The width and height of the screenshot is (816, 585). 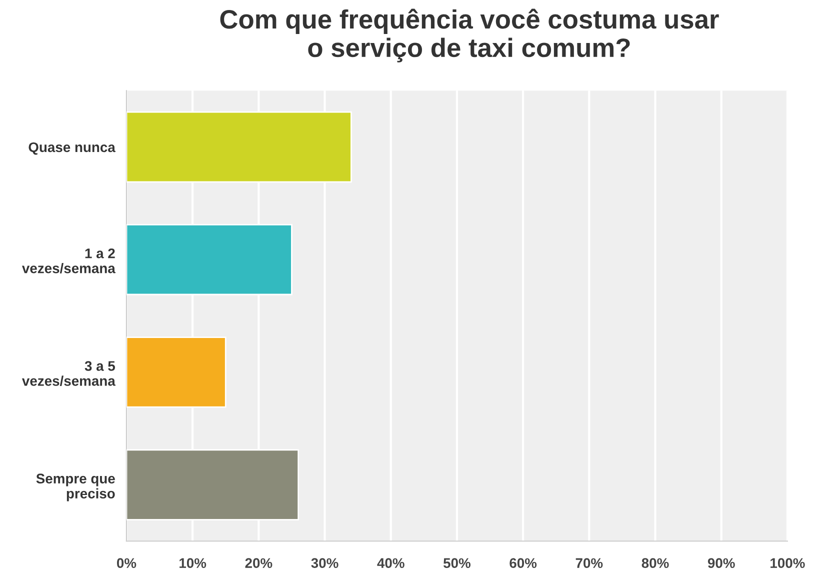 What do you see at coordinates (72, 148) in the screenshot?
I see `y-tick-label: Quase nunca` at bounding box center [72, 148].